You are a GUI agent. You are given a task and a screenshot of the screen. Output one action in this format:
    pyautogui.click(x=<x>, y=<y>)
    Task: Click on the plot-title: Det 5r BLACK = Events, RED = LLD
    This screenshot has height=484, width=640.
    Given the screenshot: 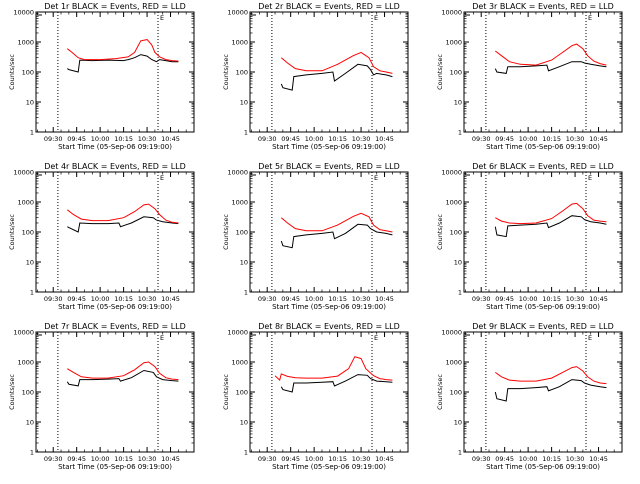 What is the action you would take?
    pyautogui.click(x=329, y=166)
    